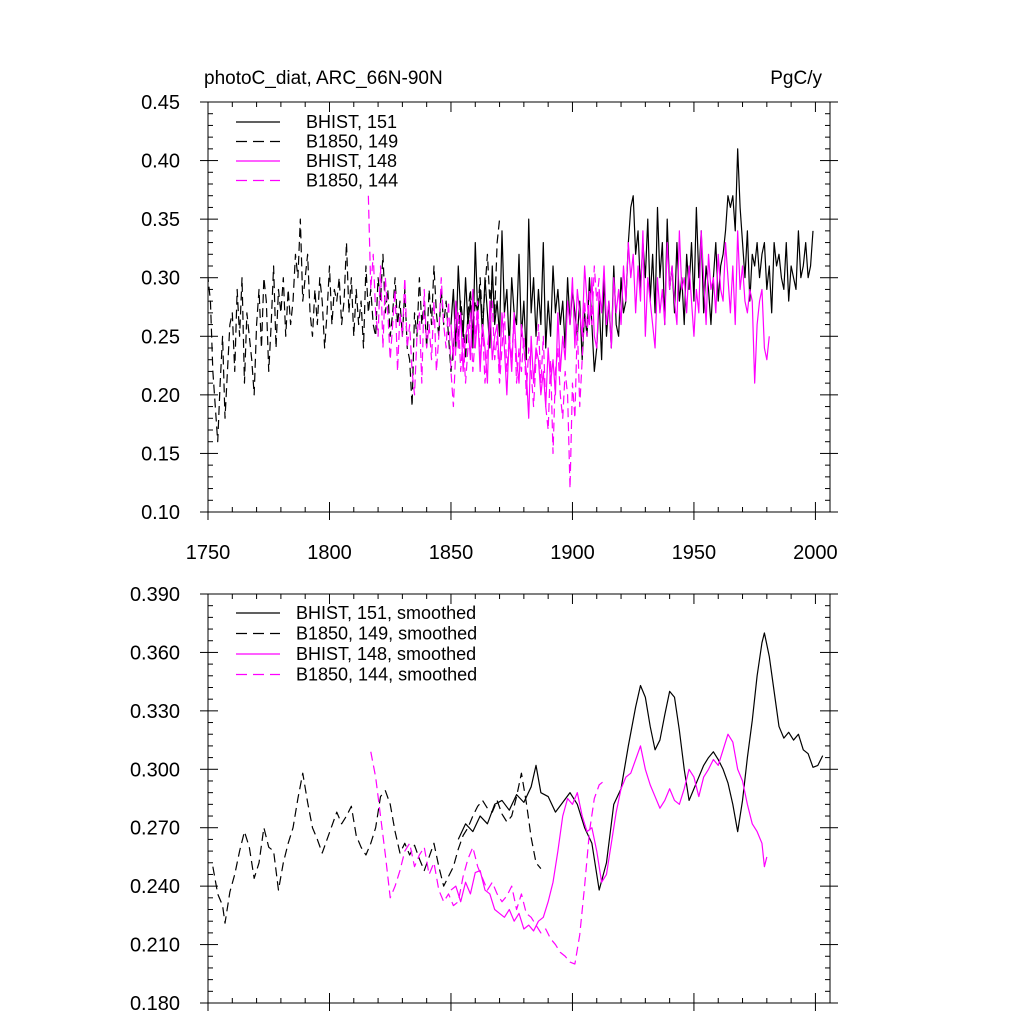  I want to click on bottom-legend-label: B1850, 144, smoothed, so click(386, 675).